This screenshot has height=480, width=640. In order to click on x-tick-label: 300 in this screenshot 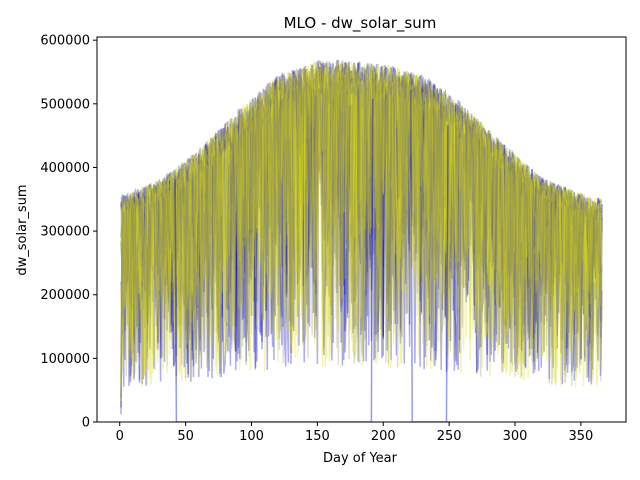, I will do `click(515, 436)`.